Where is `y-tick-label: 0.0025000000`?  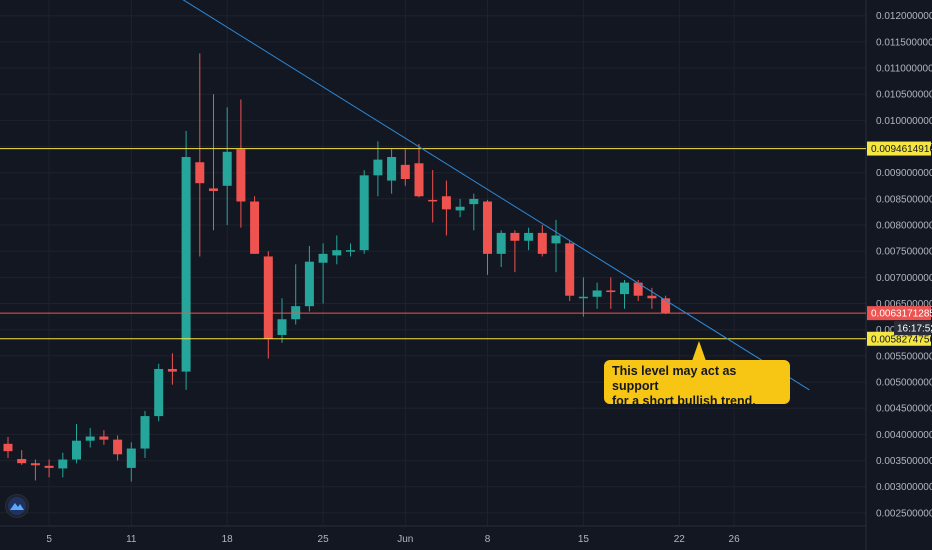 y-tick-label: 0.0025000000 is located at coordinates (904, 513).